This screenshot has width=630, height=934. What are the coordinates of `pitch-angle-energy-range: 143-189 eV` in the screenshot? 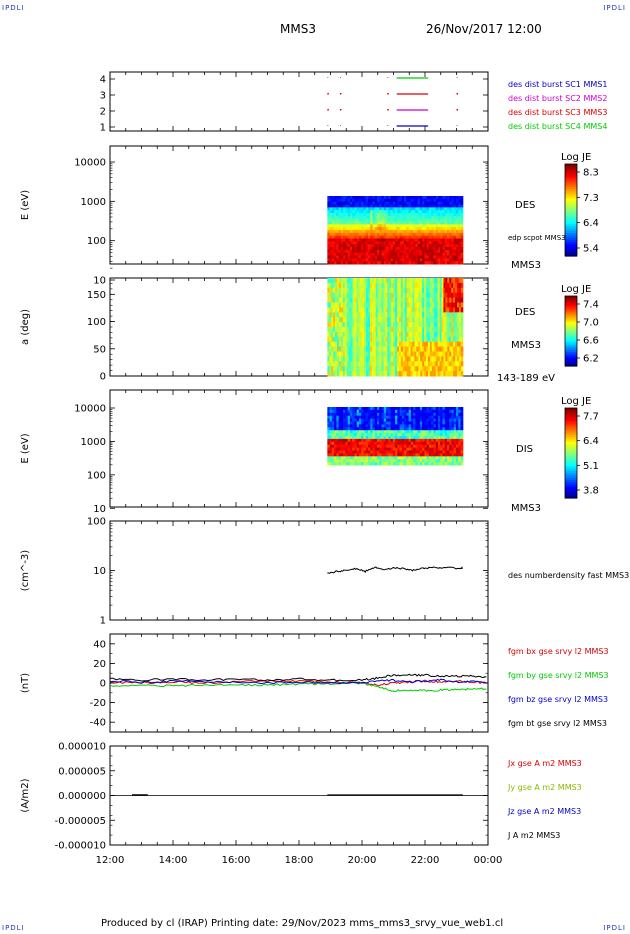 It's located at (526, 378).